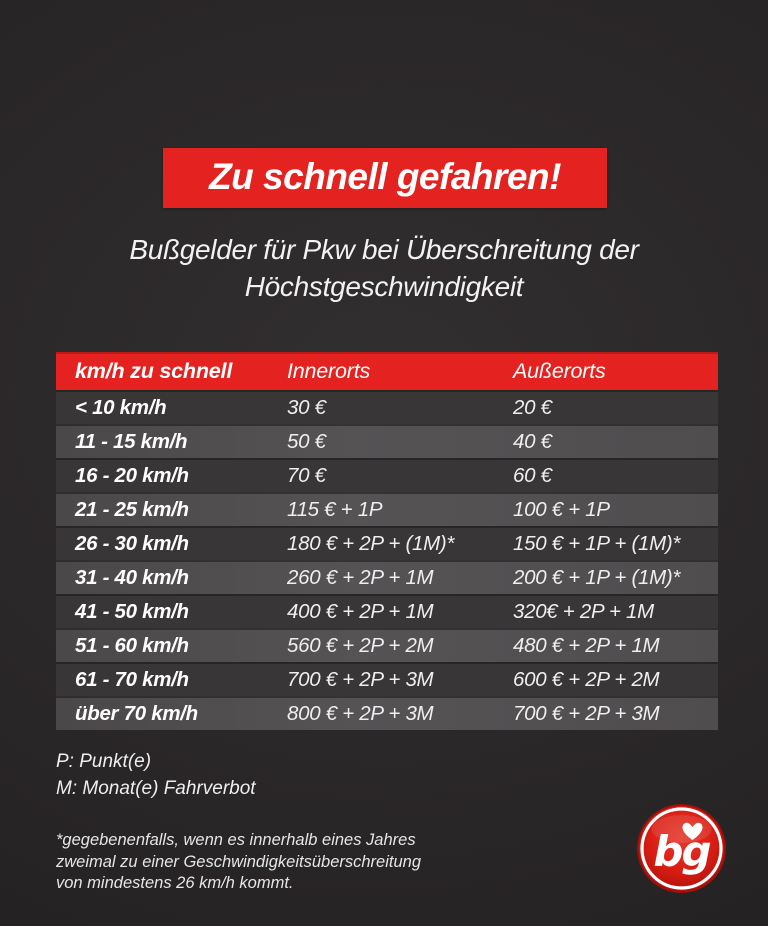 The height and width of the screenshot is (926, 768). I want to click on subtitle-line-1: Bußgelder für Pkw bei Überschreitung der, so click(384, 249).